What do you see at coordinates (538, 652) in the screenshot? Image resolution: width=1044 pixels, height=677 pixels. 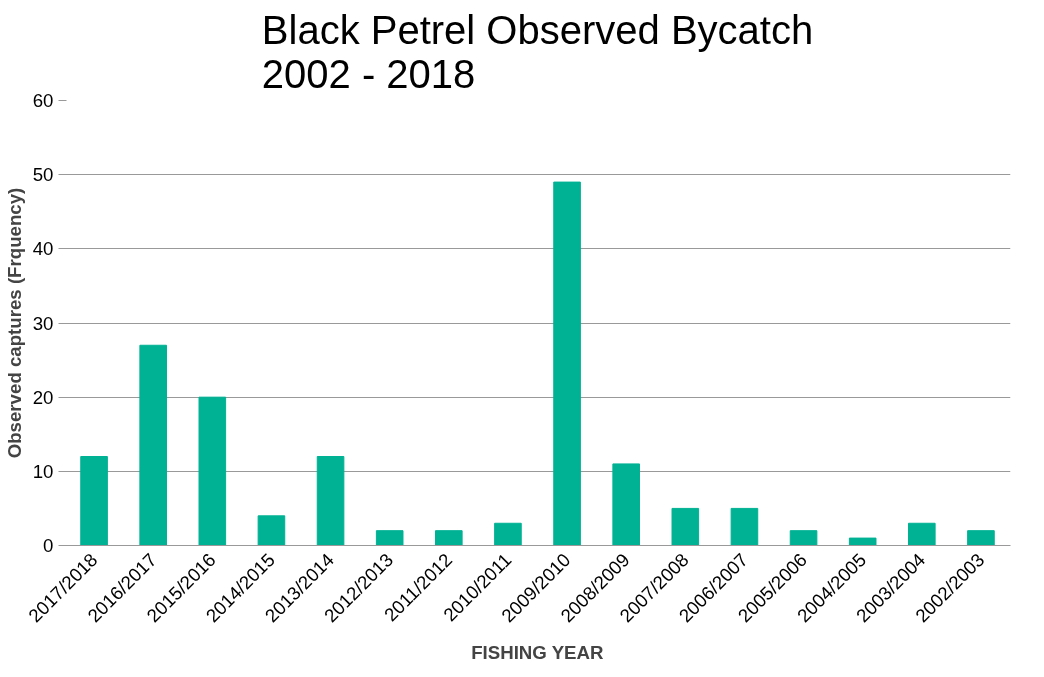 I see `x-axis-title: FISHING YEAR` at bounding box center [538, 652].